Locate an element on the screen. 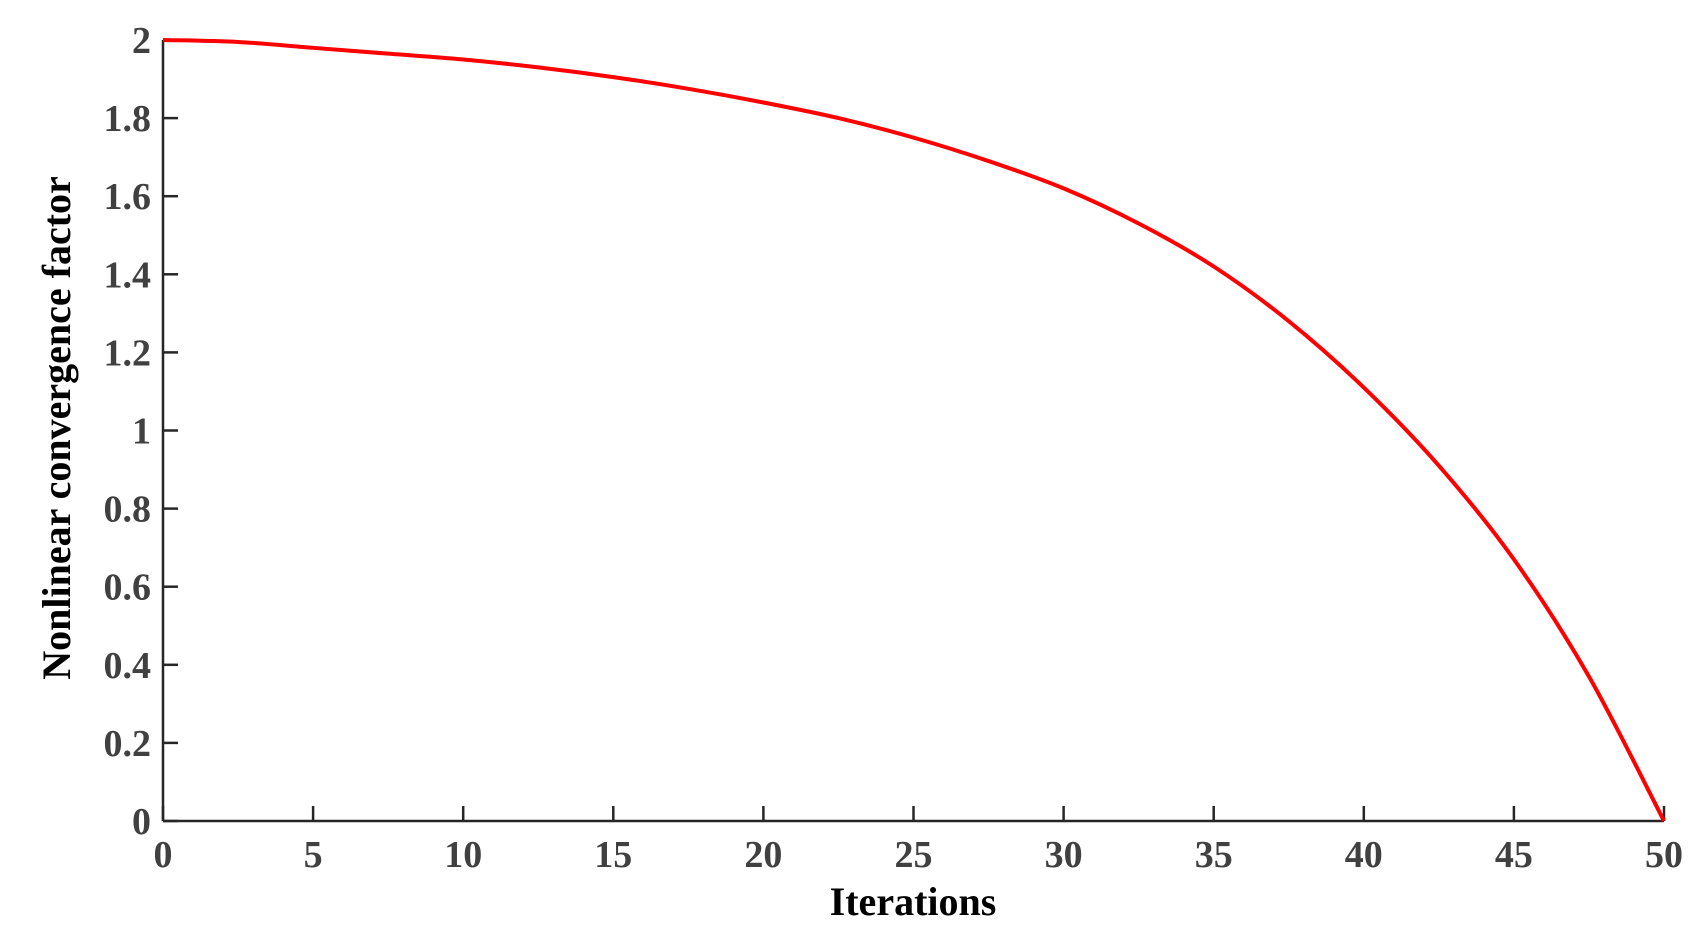 This screenshot has height=925, width=1693. y-tick-label: 0.6 is located at coordinates (128, 588).